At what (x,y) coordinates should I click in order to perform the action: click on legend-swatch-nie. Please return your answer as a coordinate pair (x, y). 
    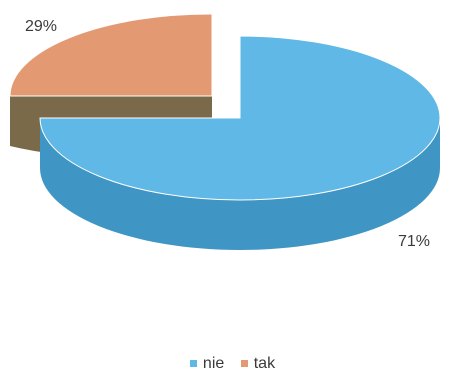
    Looking at the image, I should click on (193, 363).